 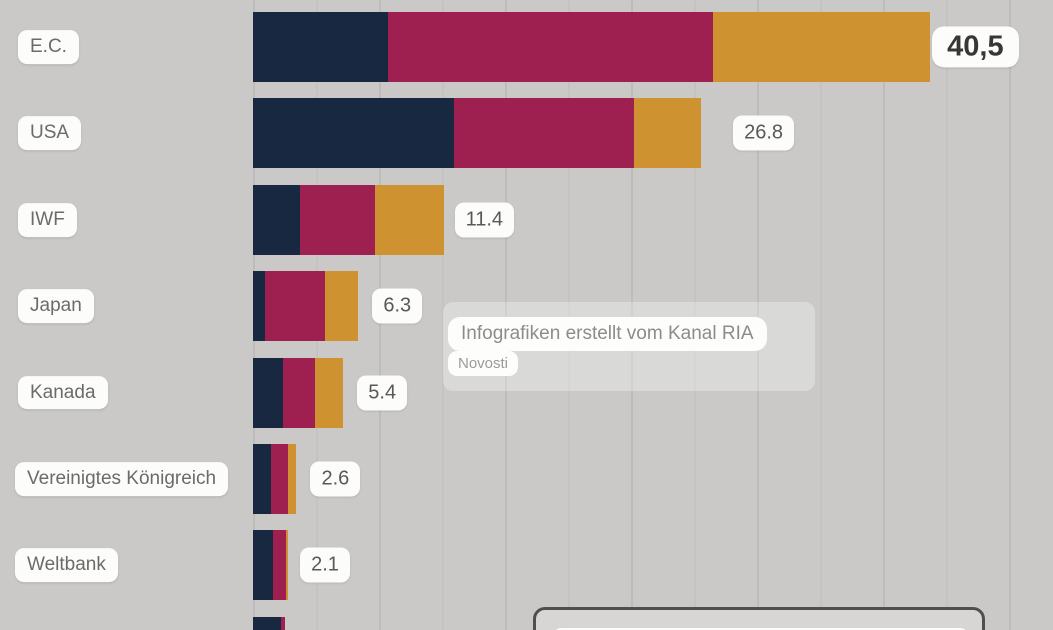 I want to click on category-label: USA, so click(x=50, y=133).